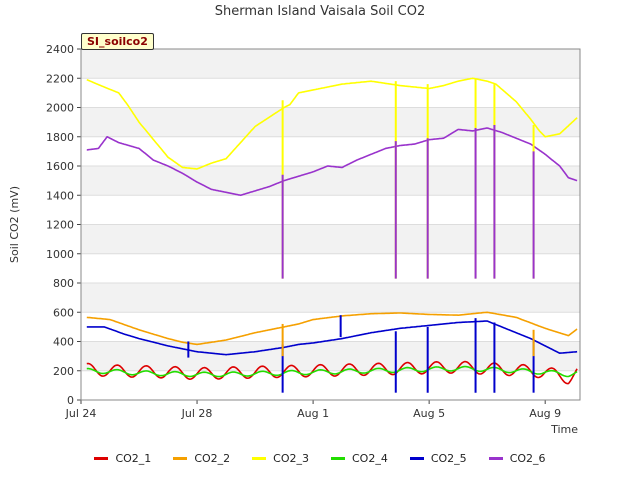  Describe the element at coordinates (60, 225) in the screenshot. I see `y-tick-label: 1200` at that location.